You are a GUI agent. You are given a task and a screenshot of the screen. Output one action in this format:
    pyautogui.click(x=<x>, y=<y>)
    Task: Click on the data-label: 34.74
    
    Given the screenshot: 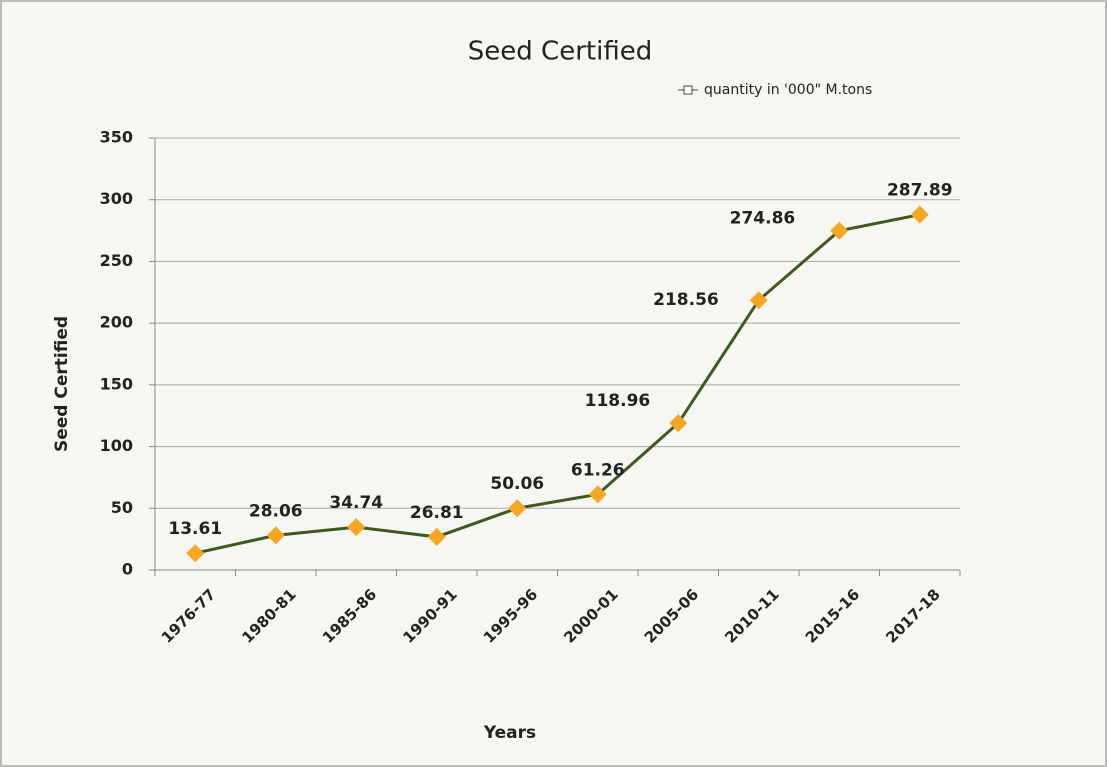 What is the action you would take?
    pyautogui.click(x=356, y=503)
    